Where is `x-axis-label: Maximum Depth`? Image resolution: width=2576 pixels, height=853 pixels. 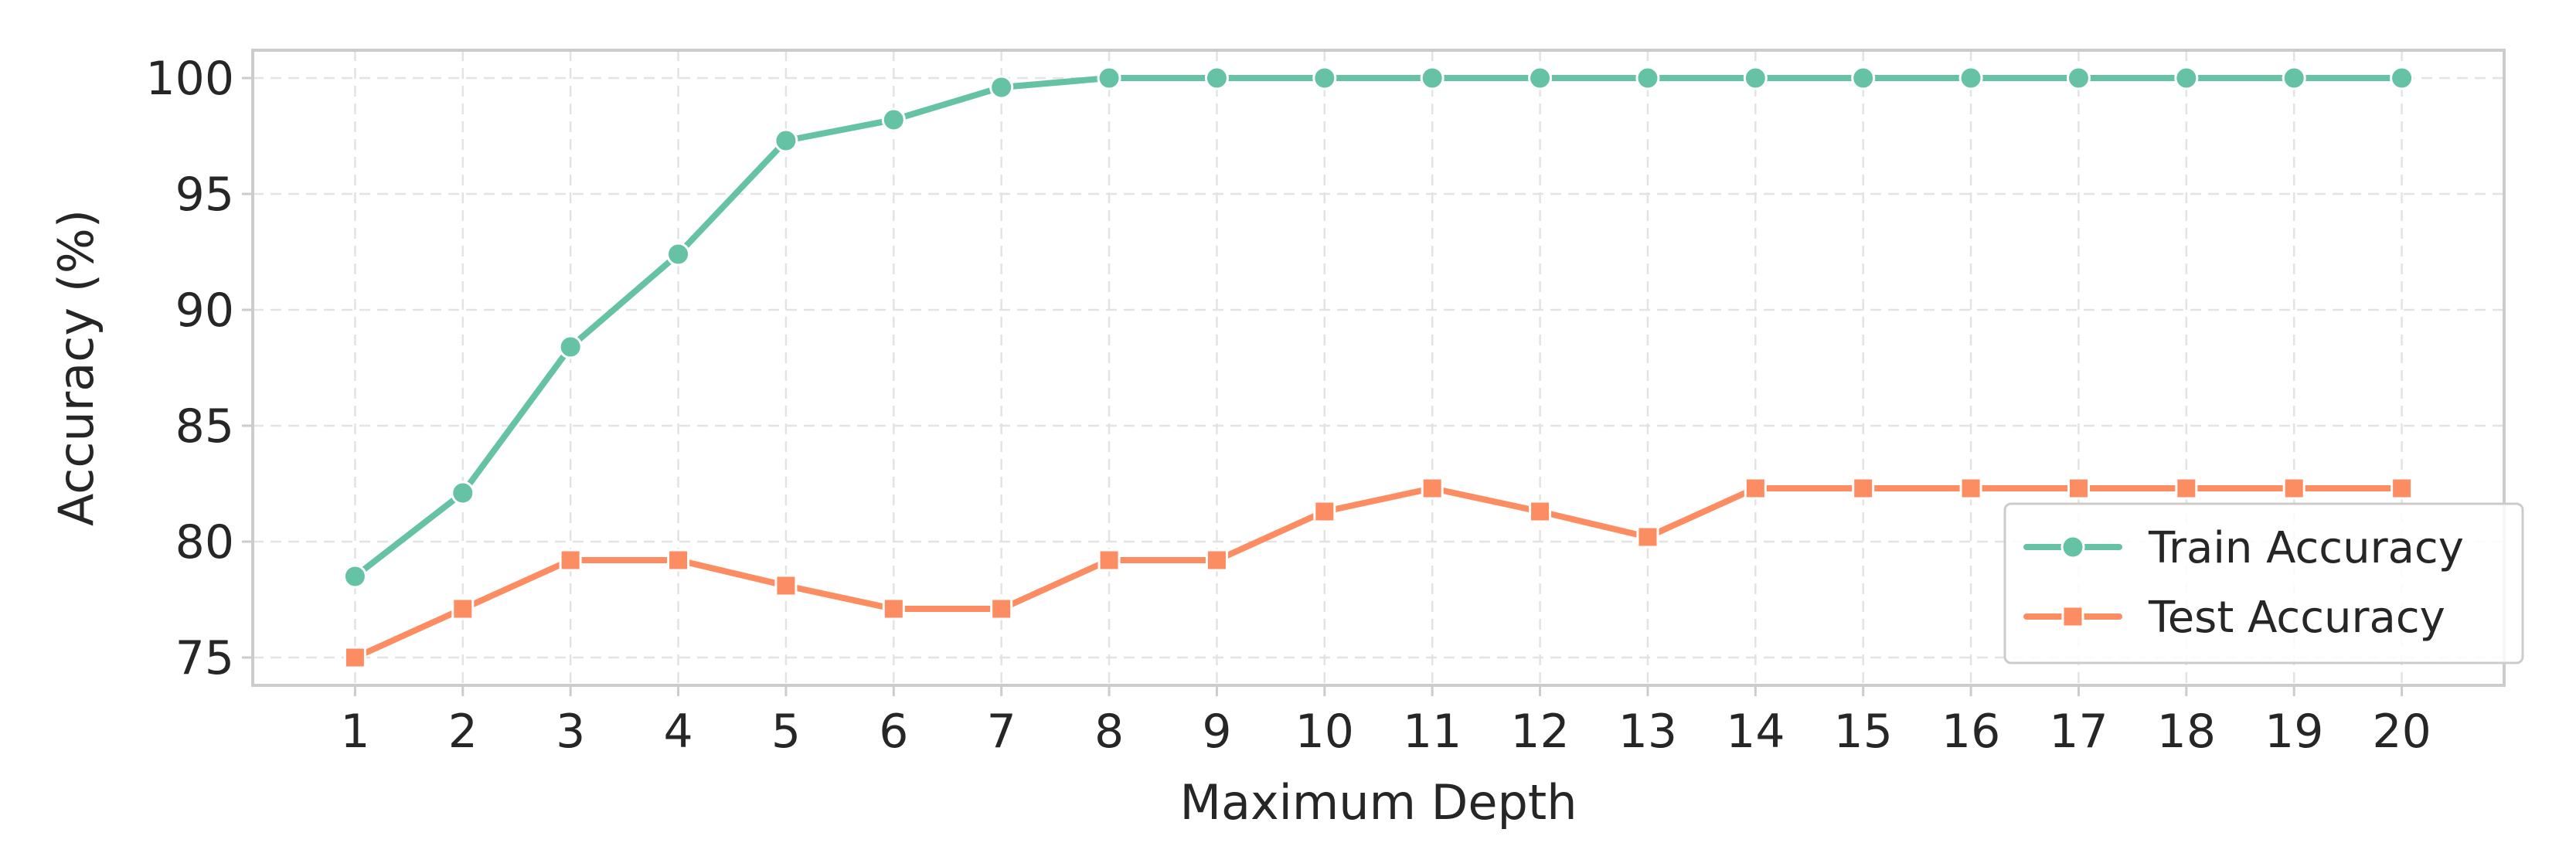
x-axis-label: Maximum Depth is located at coordinates (1378, 802).